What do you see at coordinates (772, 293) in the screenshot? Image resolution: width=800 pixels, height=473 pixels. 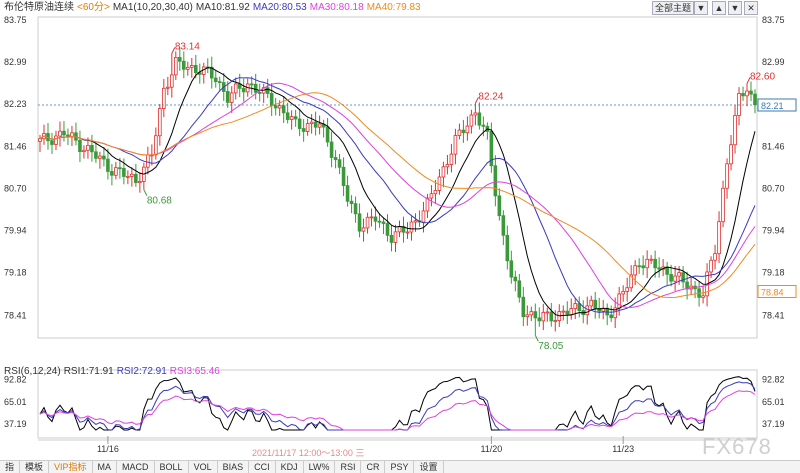 I see `ma40-last-label: 78.84` at bounding box center [772, 293].